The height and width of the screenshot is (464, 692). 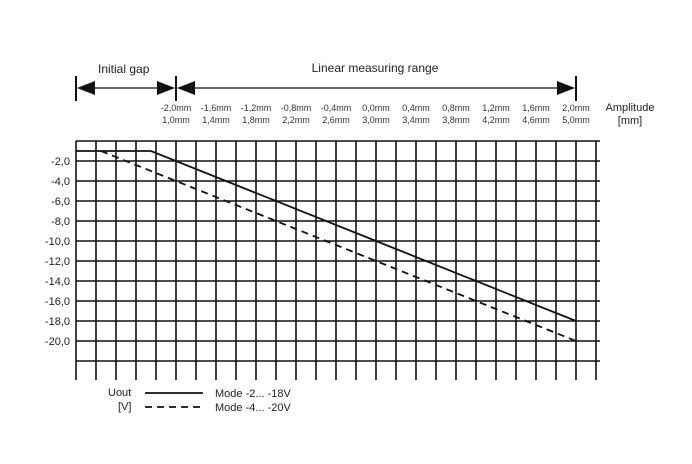 I want to click on x-tick-label-bottom: 1,0mm, so click(x=176, y=120).